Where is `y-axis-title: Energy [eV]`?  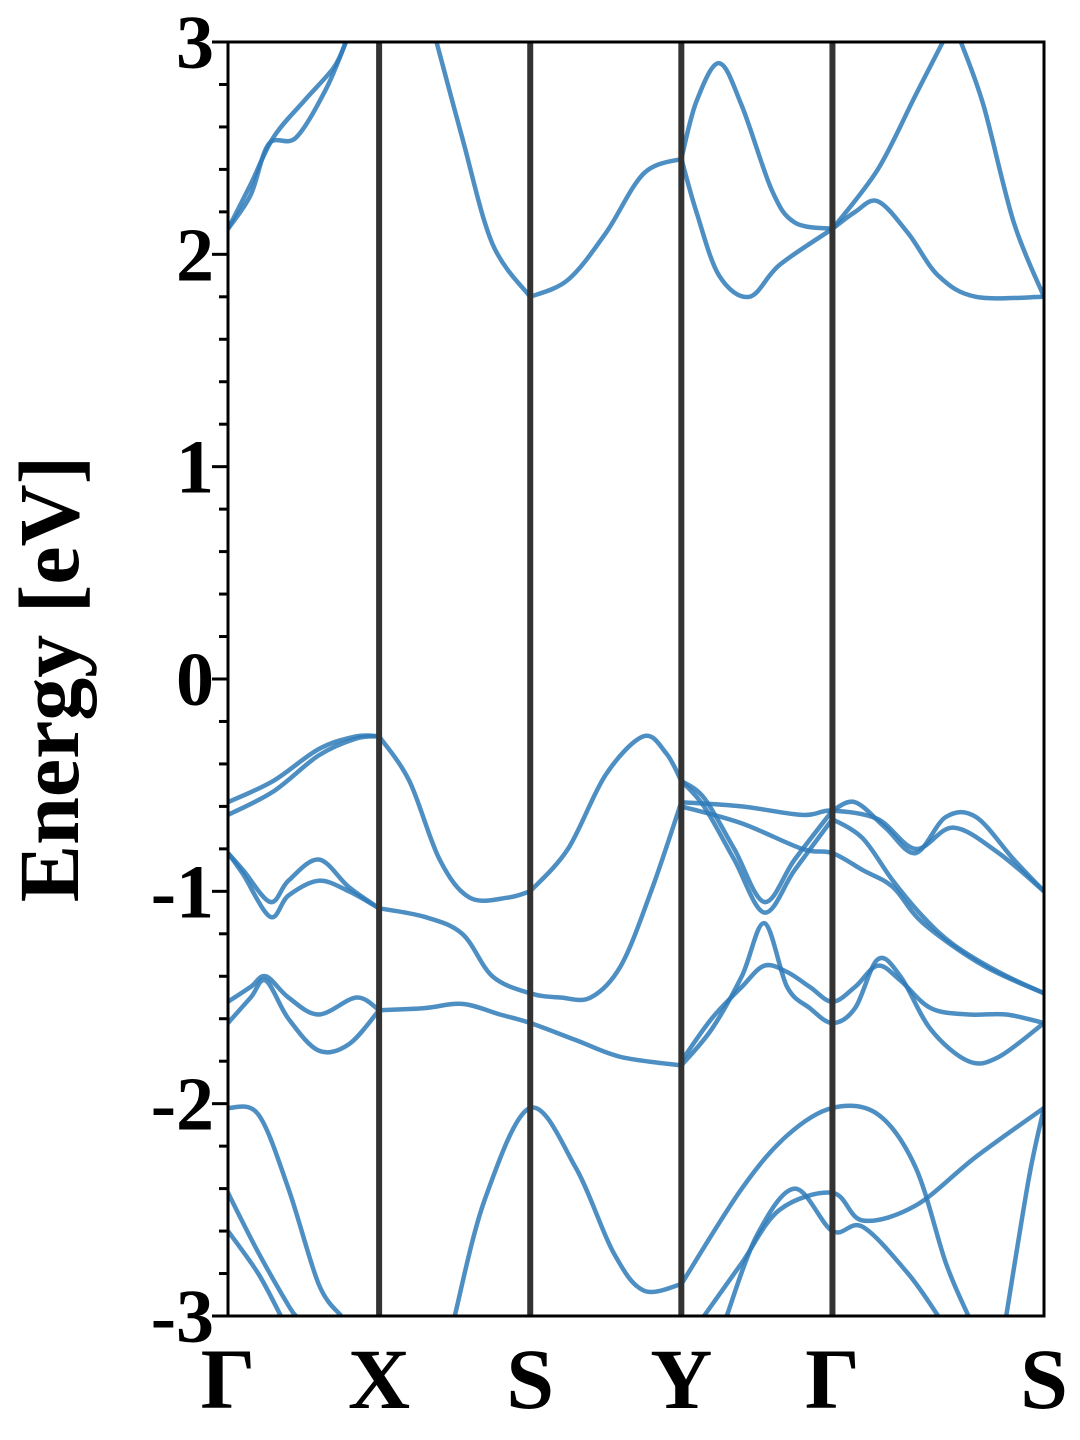 y-axis-title: Energy [eV] is located at coordinates (49, 679).